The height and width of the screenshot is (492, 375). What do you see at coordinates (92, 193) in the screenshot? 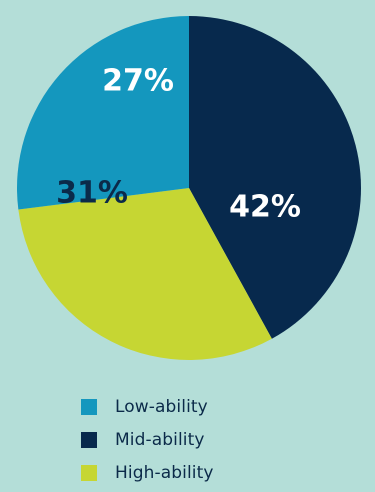
I see `data-label-high-ability: 31%` at bounding box center [92, 193].